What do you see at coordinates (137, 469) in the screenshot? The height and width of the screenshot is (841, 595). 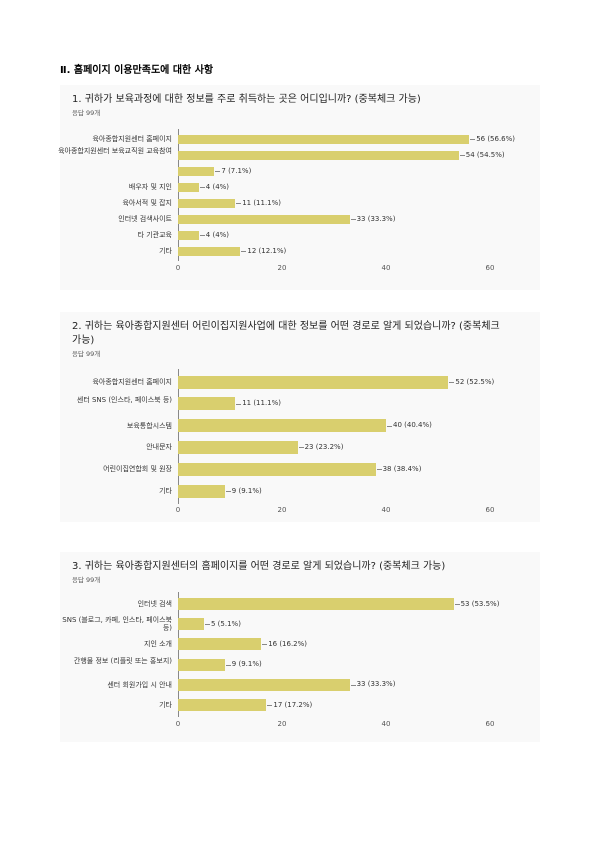 I see `category-label: 어린이집연합회 및 원장` at bounding box center [137, 469].